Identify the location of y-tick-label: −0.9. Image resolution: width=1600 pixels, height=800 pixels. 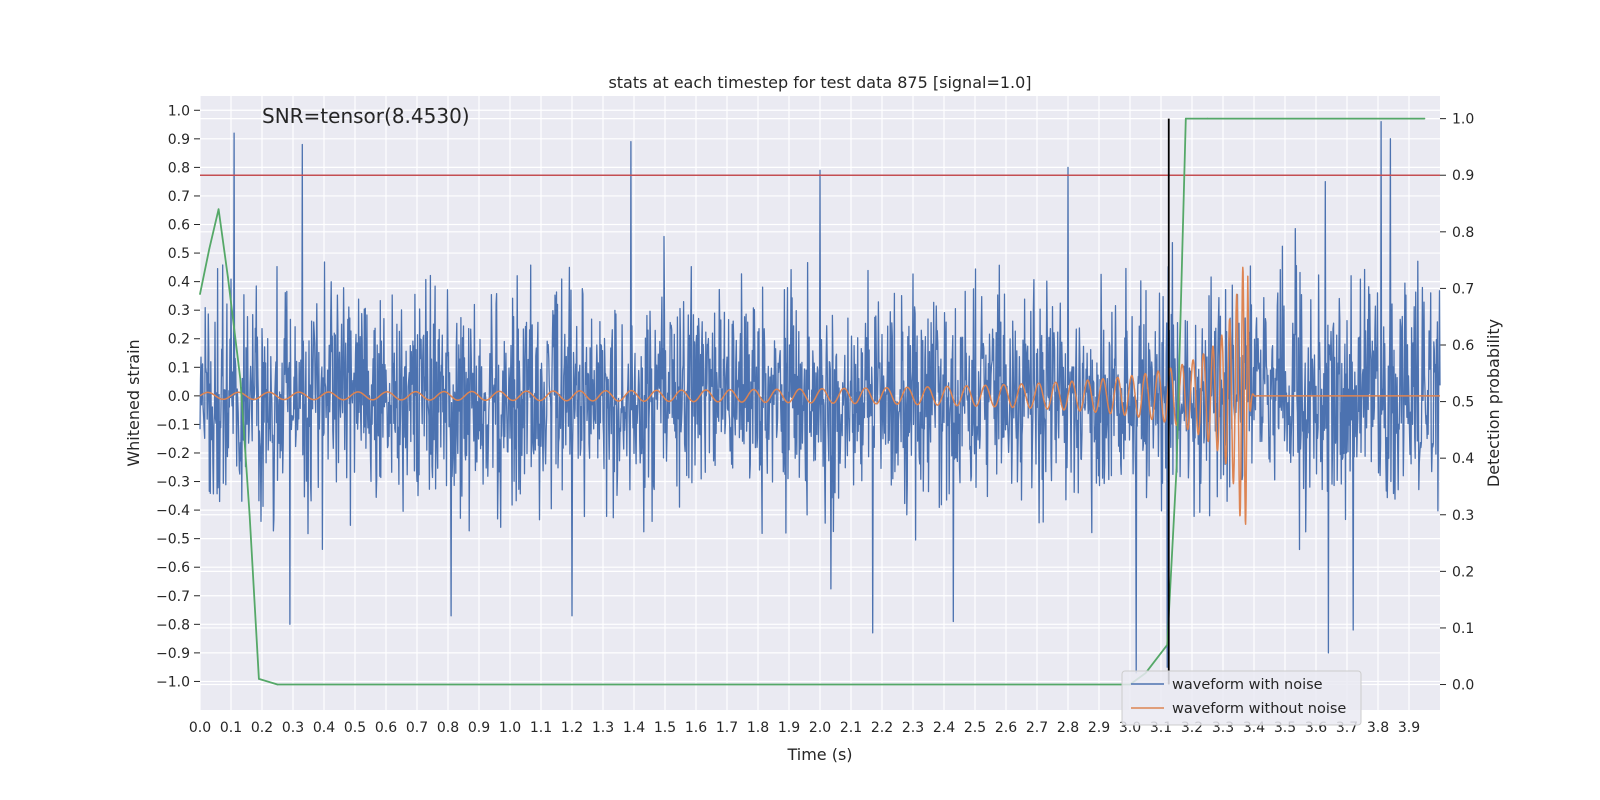
(173, 654).